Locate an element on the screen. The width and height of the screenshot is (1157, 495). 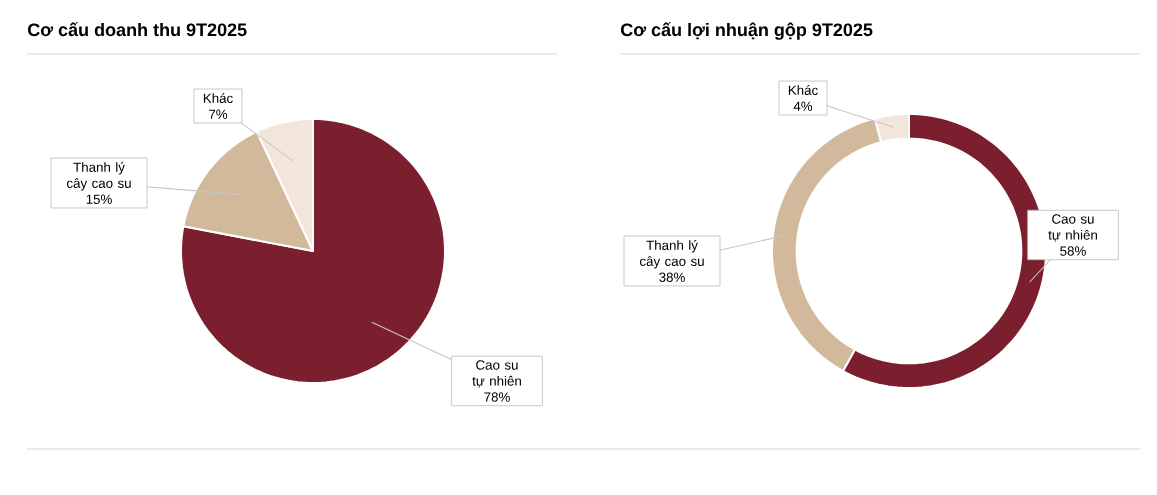
data-label: 15% is located at coordinates (99, 199).